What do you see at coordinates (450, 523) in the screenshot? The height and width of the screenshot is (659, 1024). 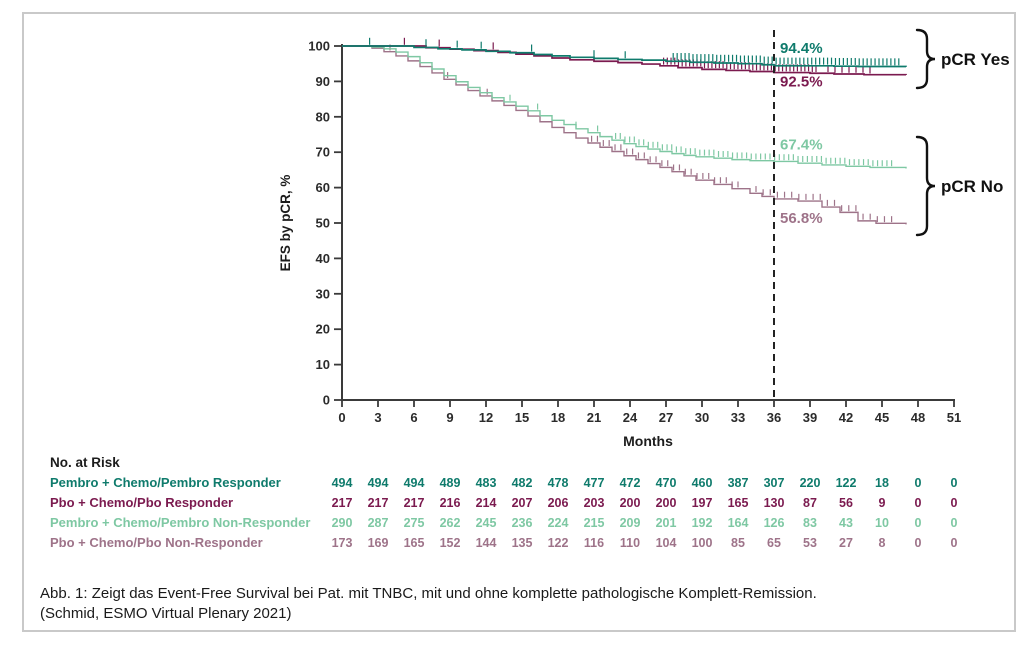 I see `risk-count-cell: 262` at bounding box center [450, 523].